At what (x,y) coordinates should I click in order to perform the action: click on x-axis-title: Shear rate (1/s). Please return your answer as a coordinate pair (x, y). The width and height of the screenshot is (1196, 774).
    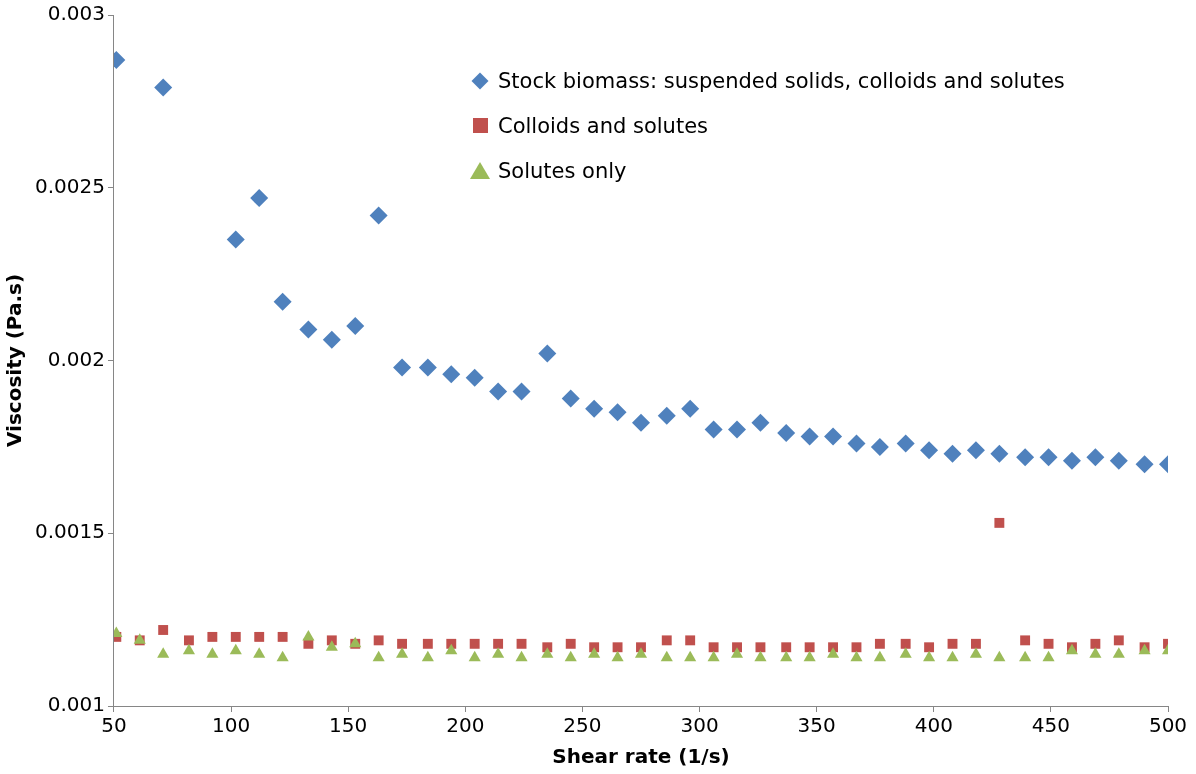
    Looking at the image, I should click on (641, 756).